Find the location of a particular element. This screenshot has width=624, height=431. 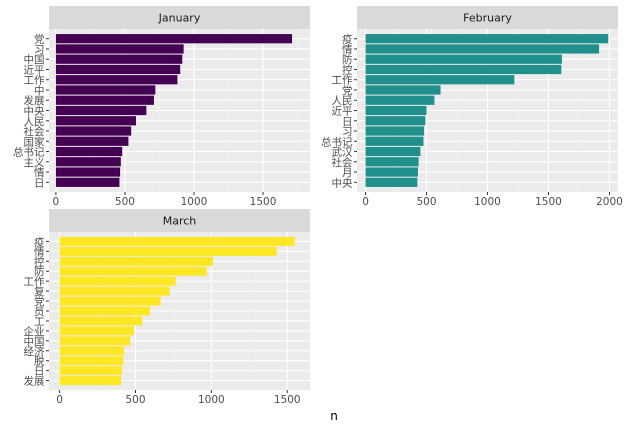

x-tick-label: 500 is located at coordinates (135, 400).